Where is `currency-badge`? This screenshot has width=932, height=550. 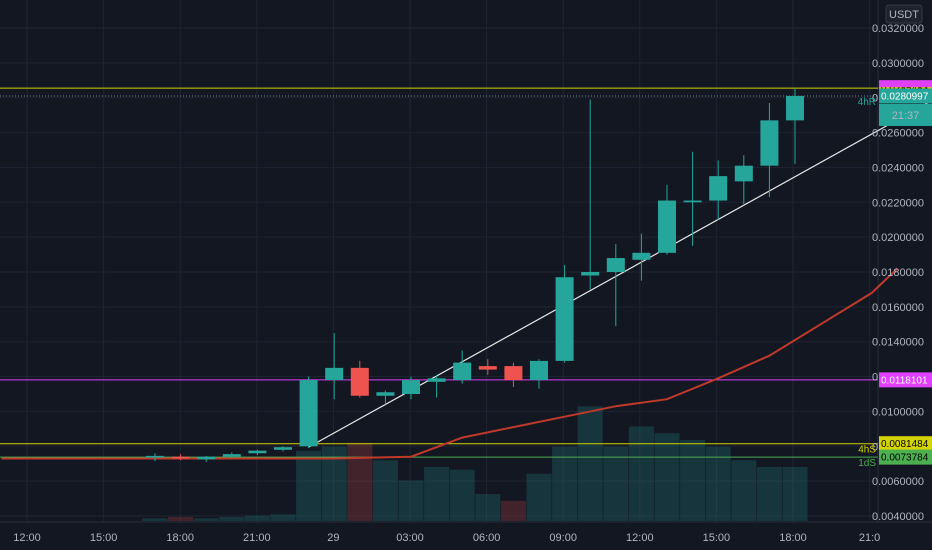
currency-badge is located at coordinates (904, 14).